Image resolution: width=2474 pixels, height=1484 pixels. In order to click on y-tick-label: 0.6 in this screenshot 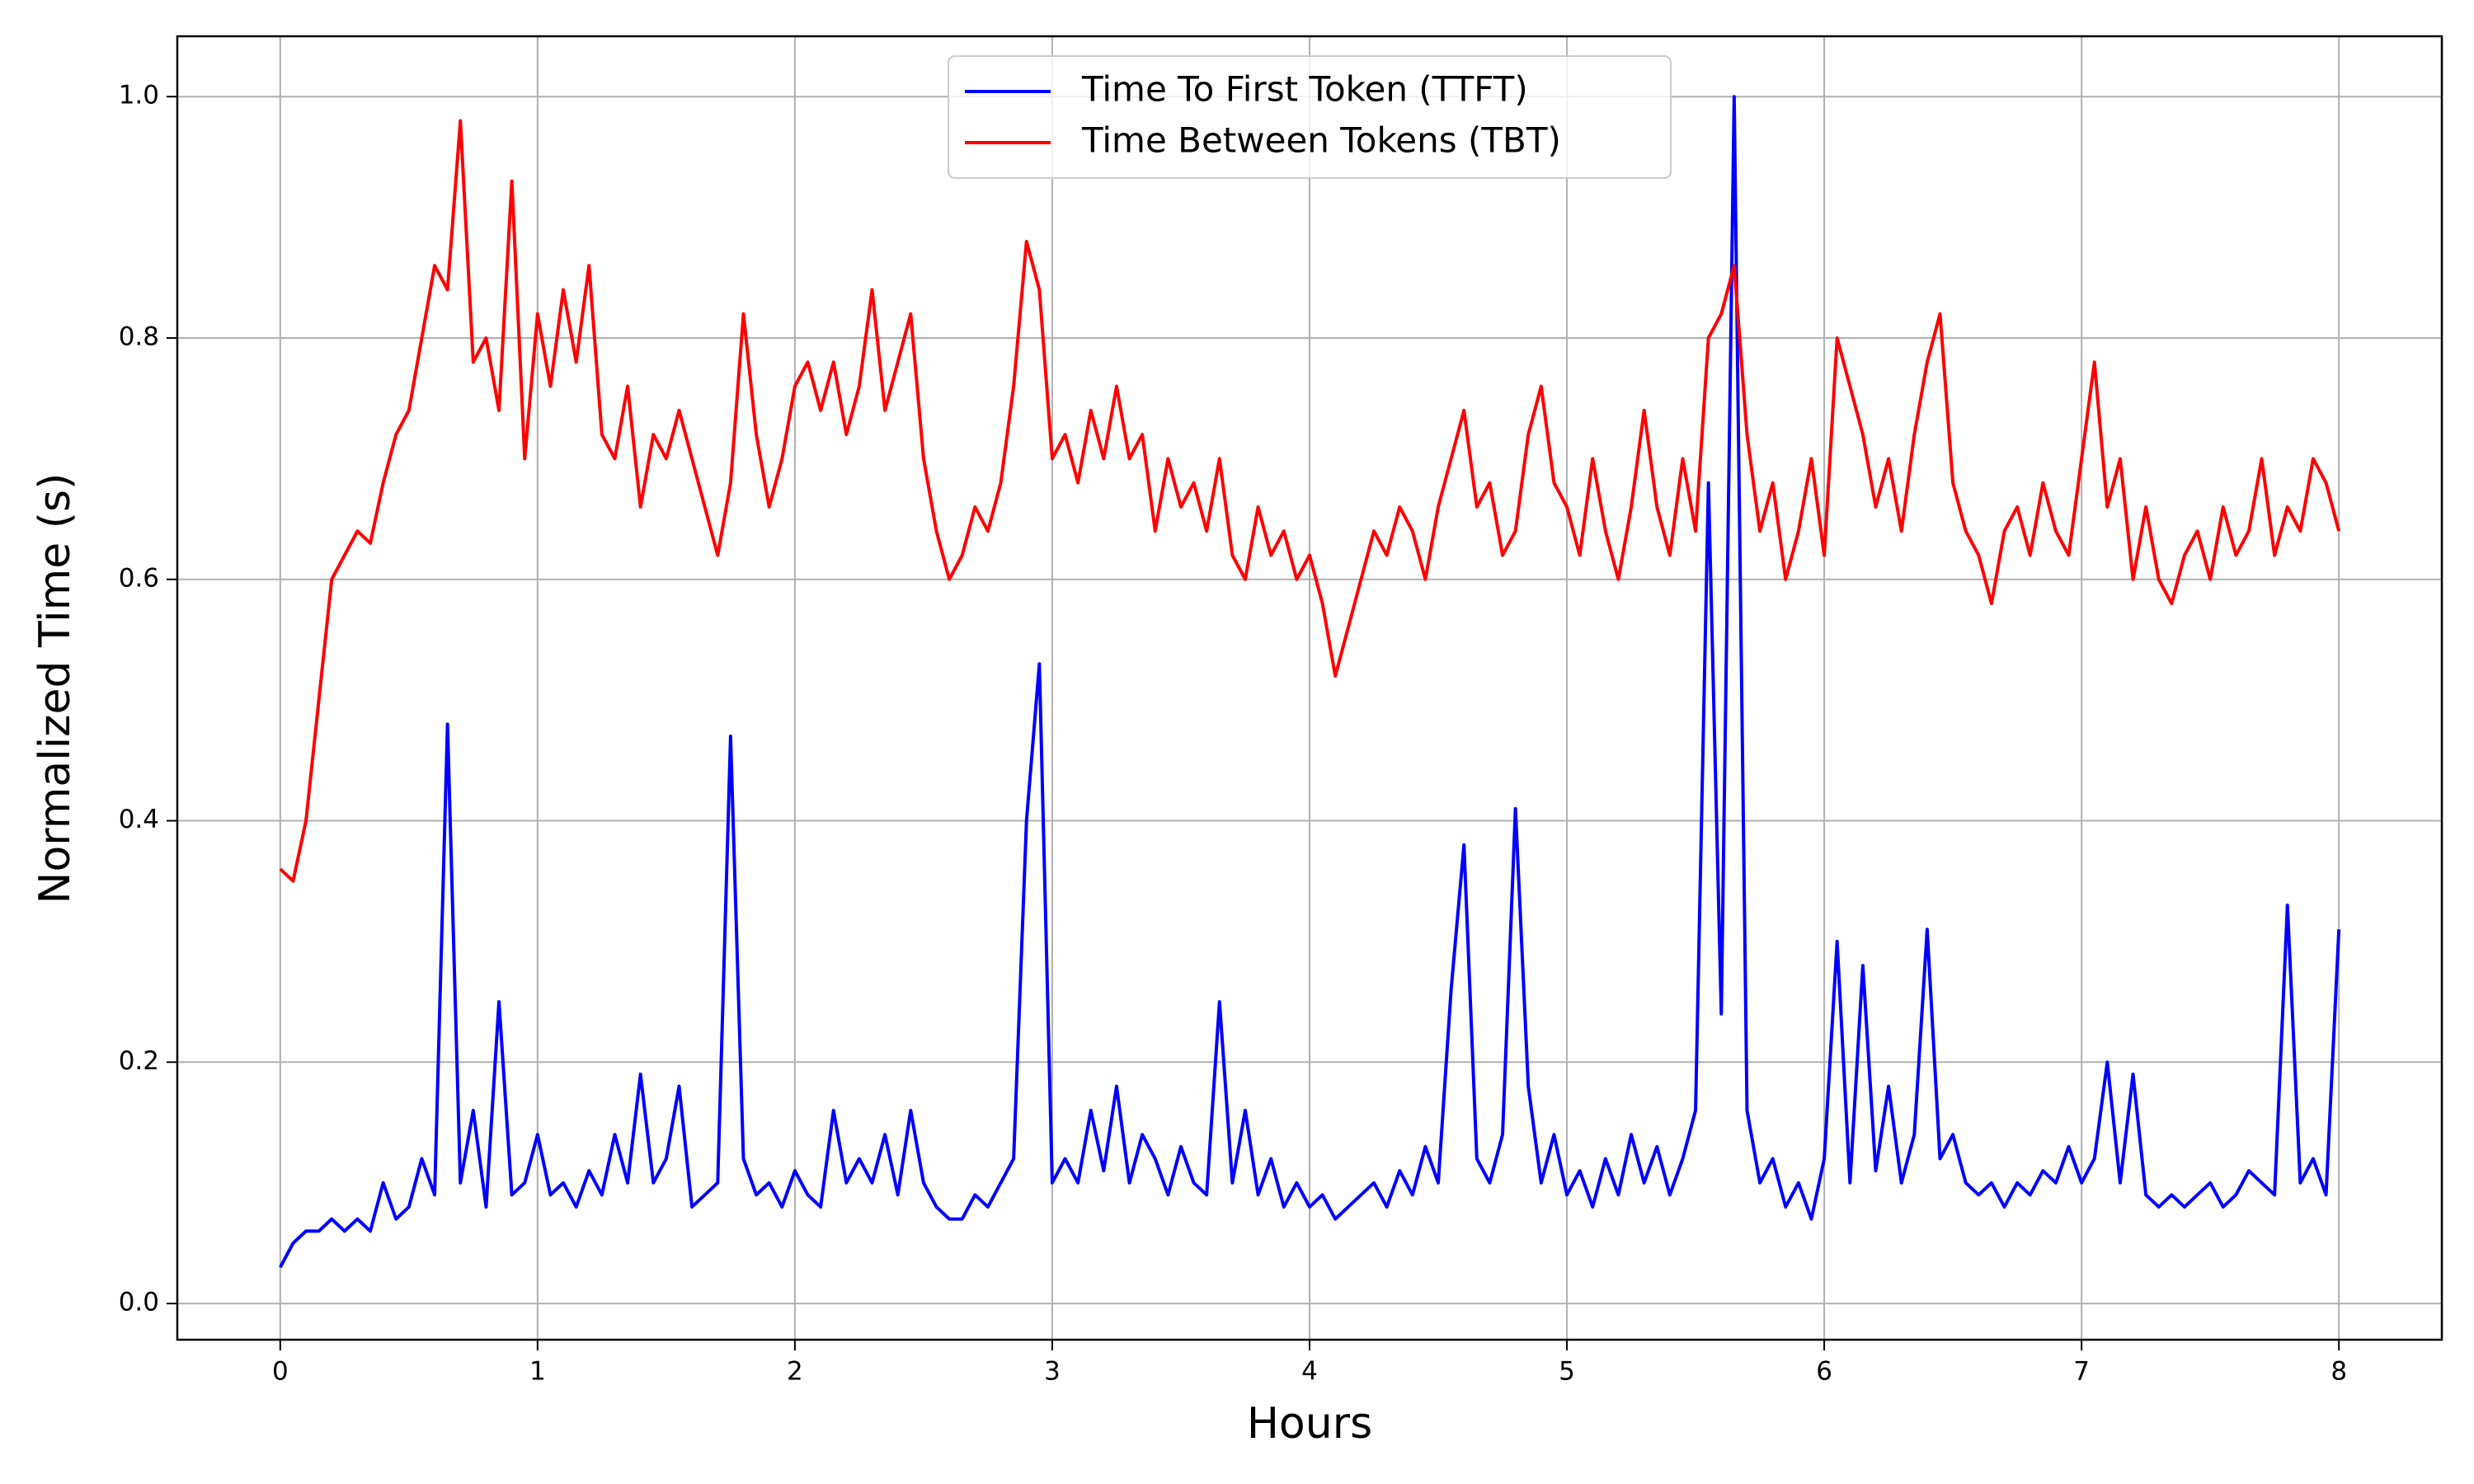, I will do `click(139, 578)`.